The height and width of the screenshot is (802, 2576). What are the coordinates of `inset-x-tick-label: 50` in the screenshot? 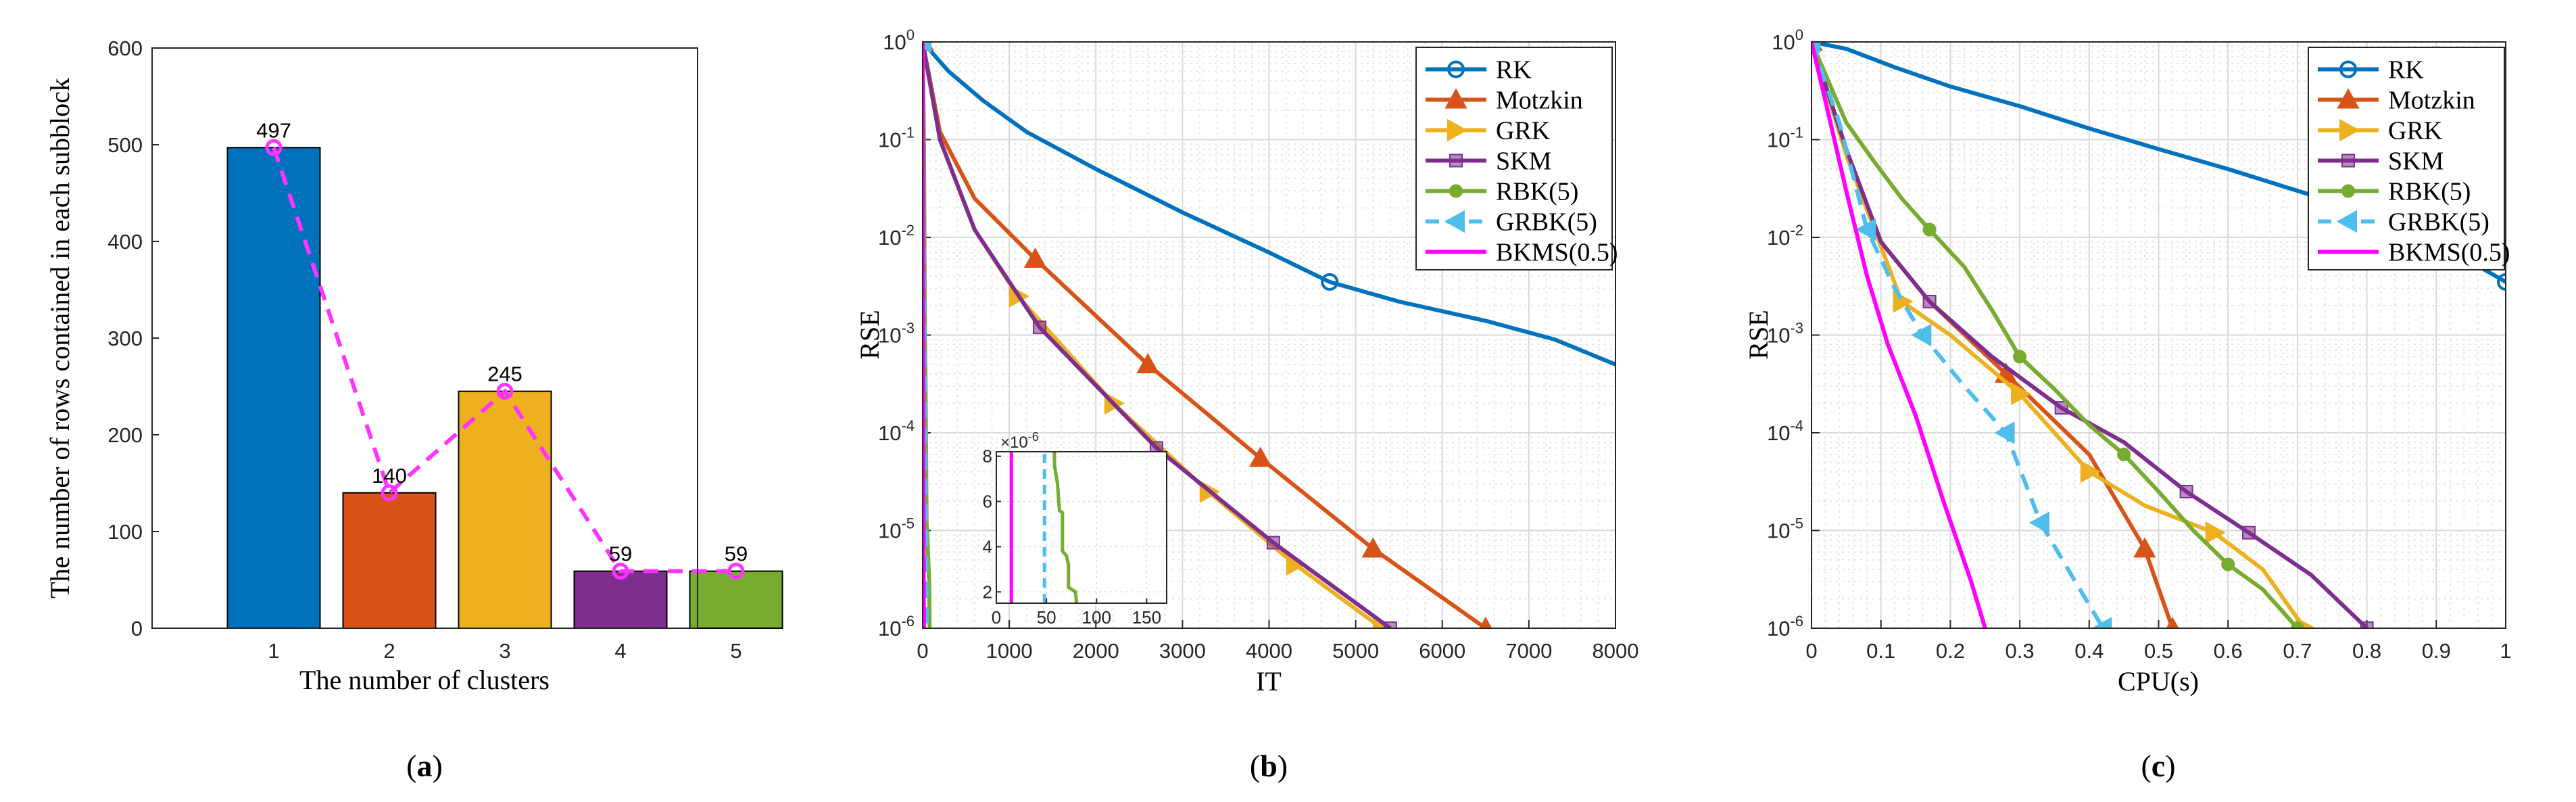 It's located at (1046, 617).